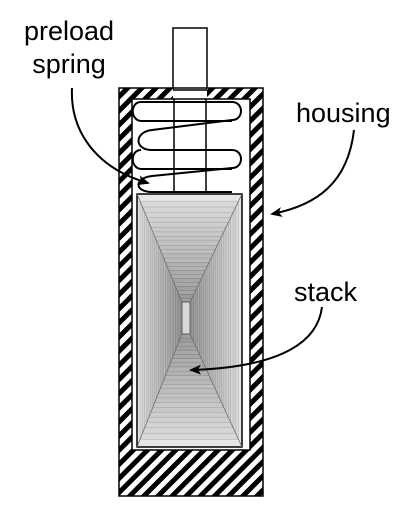 The width and height of the screenshot is (413, 514). What do you see at coordinates (312, 173) in the screenshot?
I see `housing-arrow` at bounding box center [312, 173].